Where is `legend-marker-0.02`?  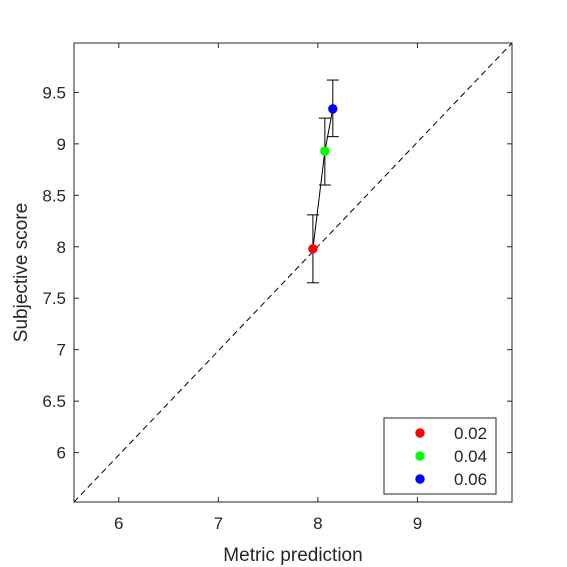 legend-marker-0.02 is located at coordinates (420, 433).